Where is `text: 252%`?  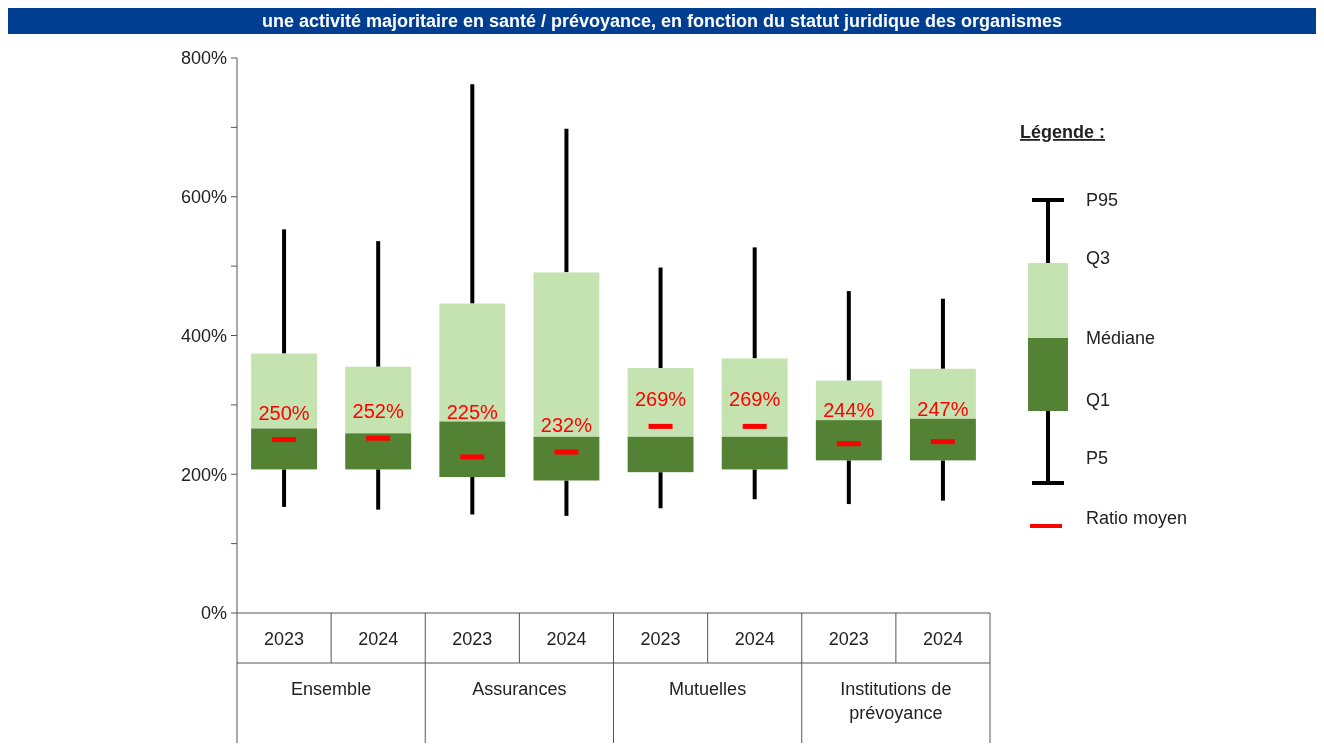
text: 252% is located at coordinates (378, 411).